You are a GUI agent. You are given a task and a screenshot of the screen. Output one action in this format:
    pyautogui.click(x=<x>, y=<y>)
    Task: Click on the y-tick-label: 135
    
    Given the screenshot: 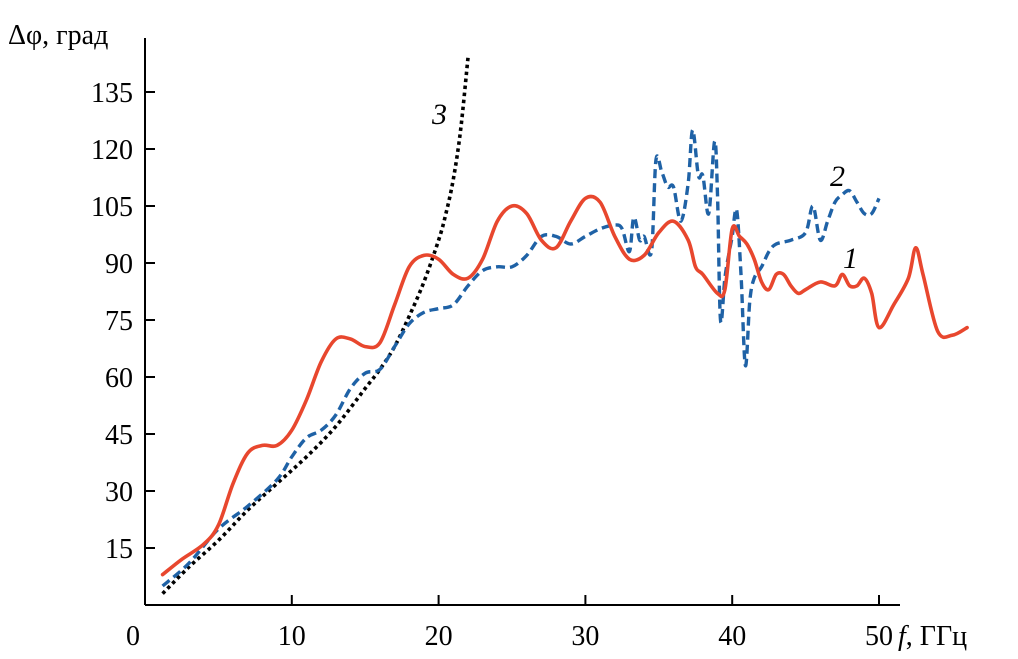 What is the action you would take?
    pyautogui.click(x=112, y=93)
    